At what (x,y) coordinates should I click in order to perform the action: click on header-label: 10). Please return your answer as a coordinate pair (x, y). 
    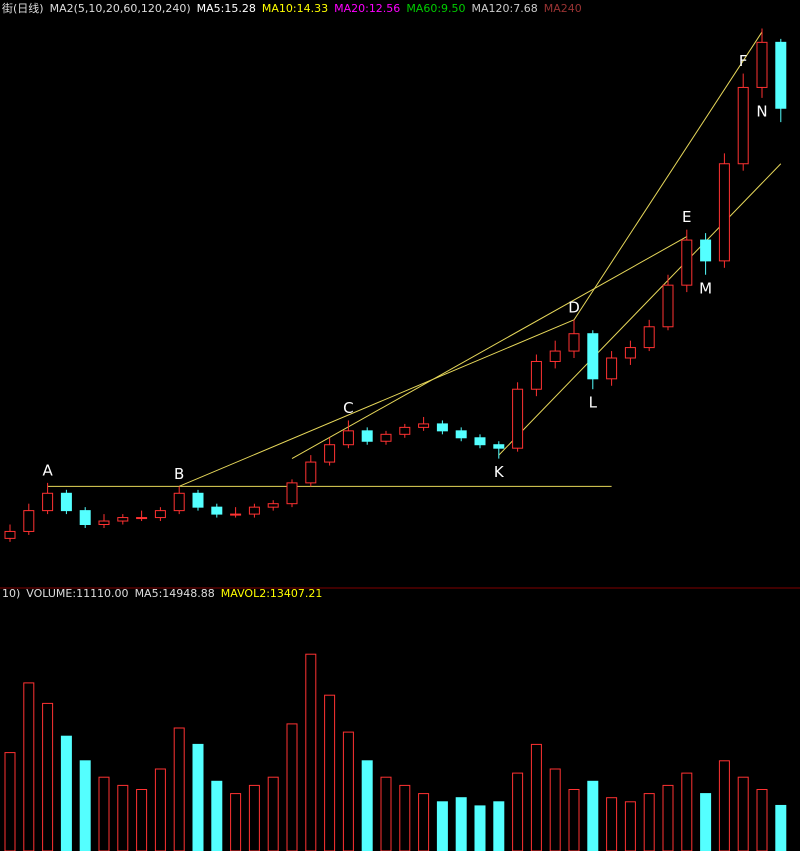
    Looking at the image, I should click on (11, 593).